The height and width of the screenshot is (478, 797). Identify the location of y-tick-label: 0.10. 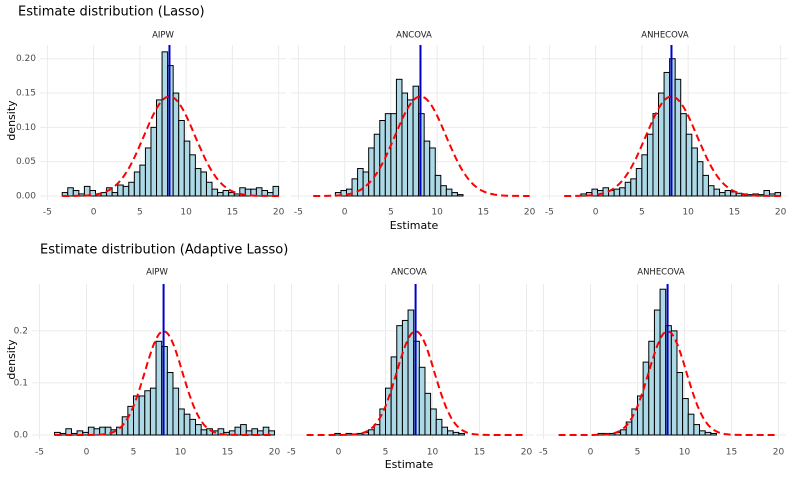
(26, 128).